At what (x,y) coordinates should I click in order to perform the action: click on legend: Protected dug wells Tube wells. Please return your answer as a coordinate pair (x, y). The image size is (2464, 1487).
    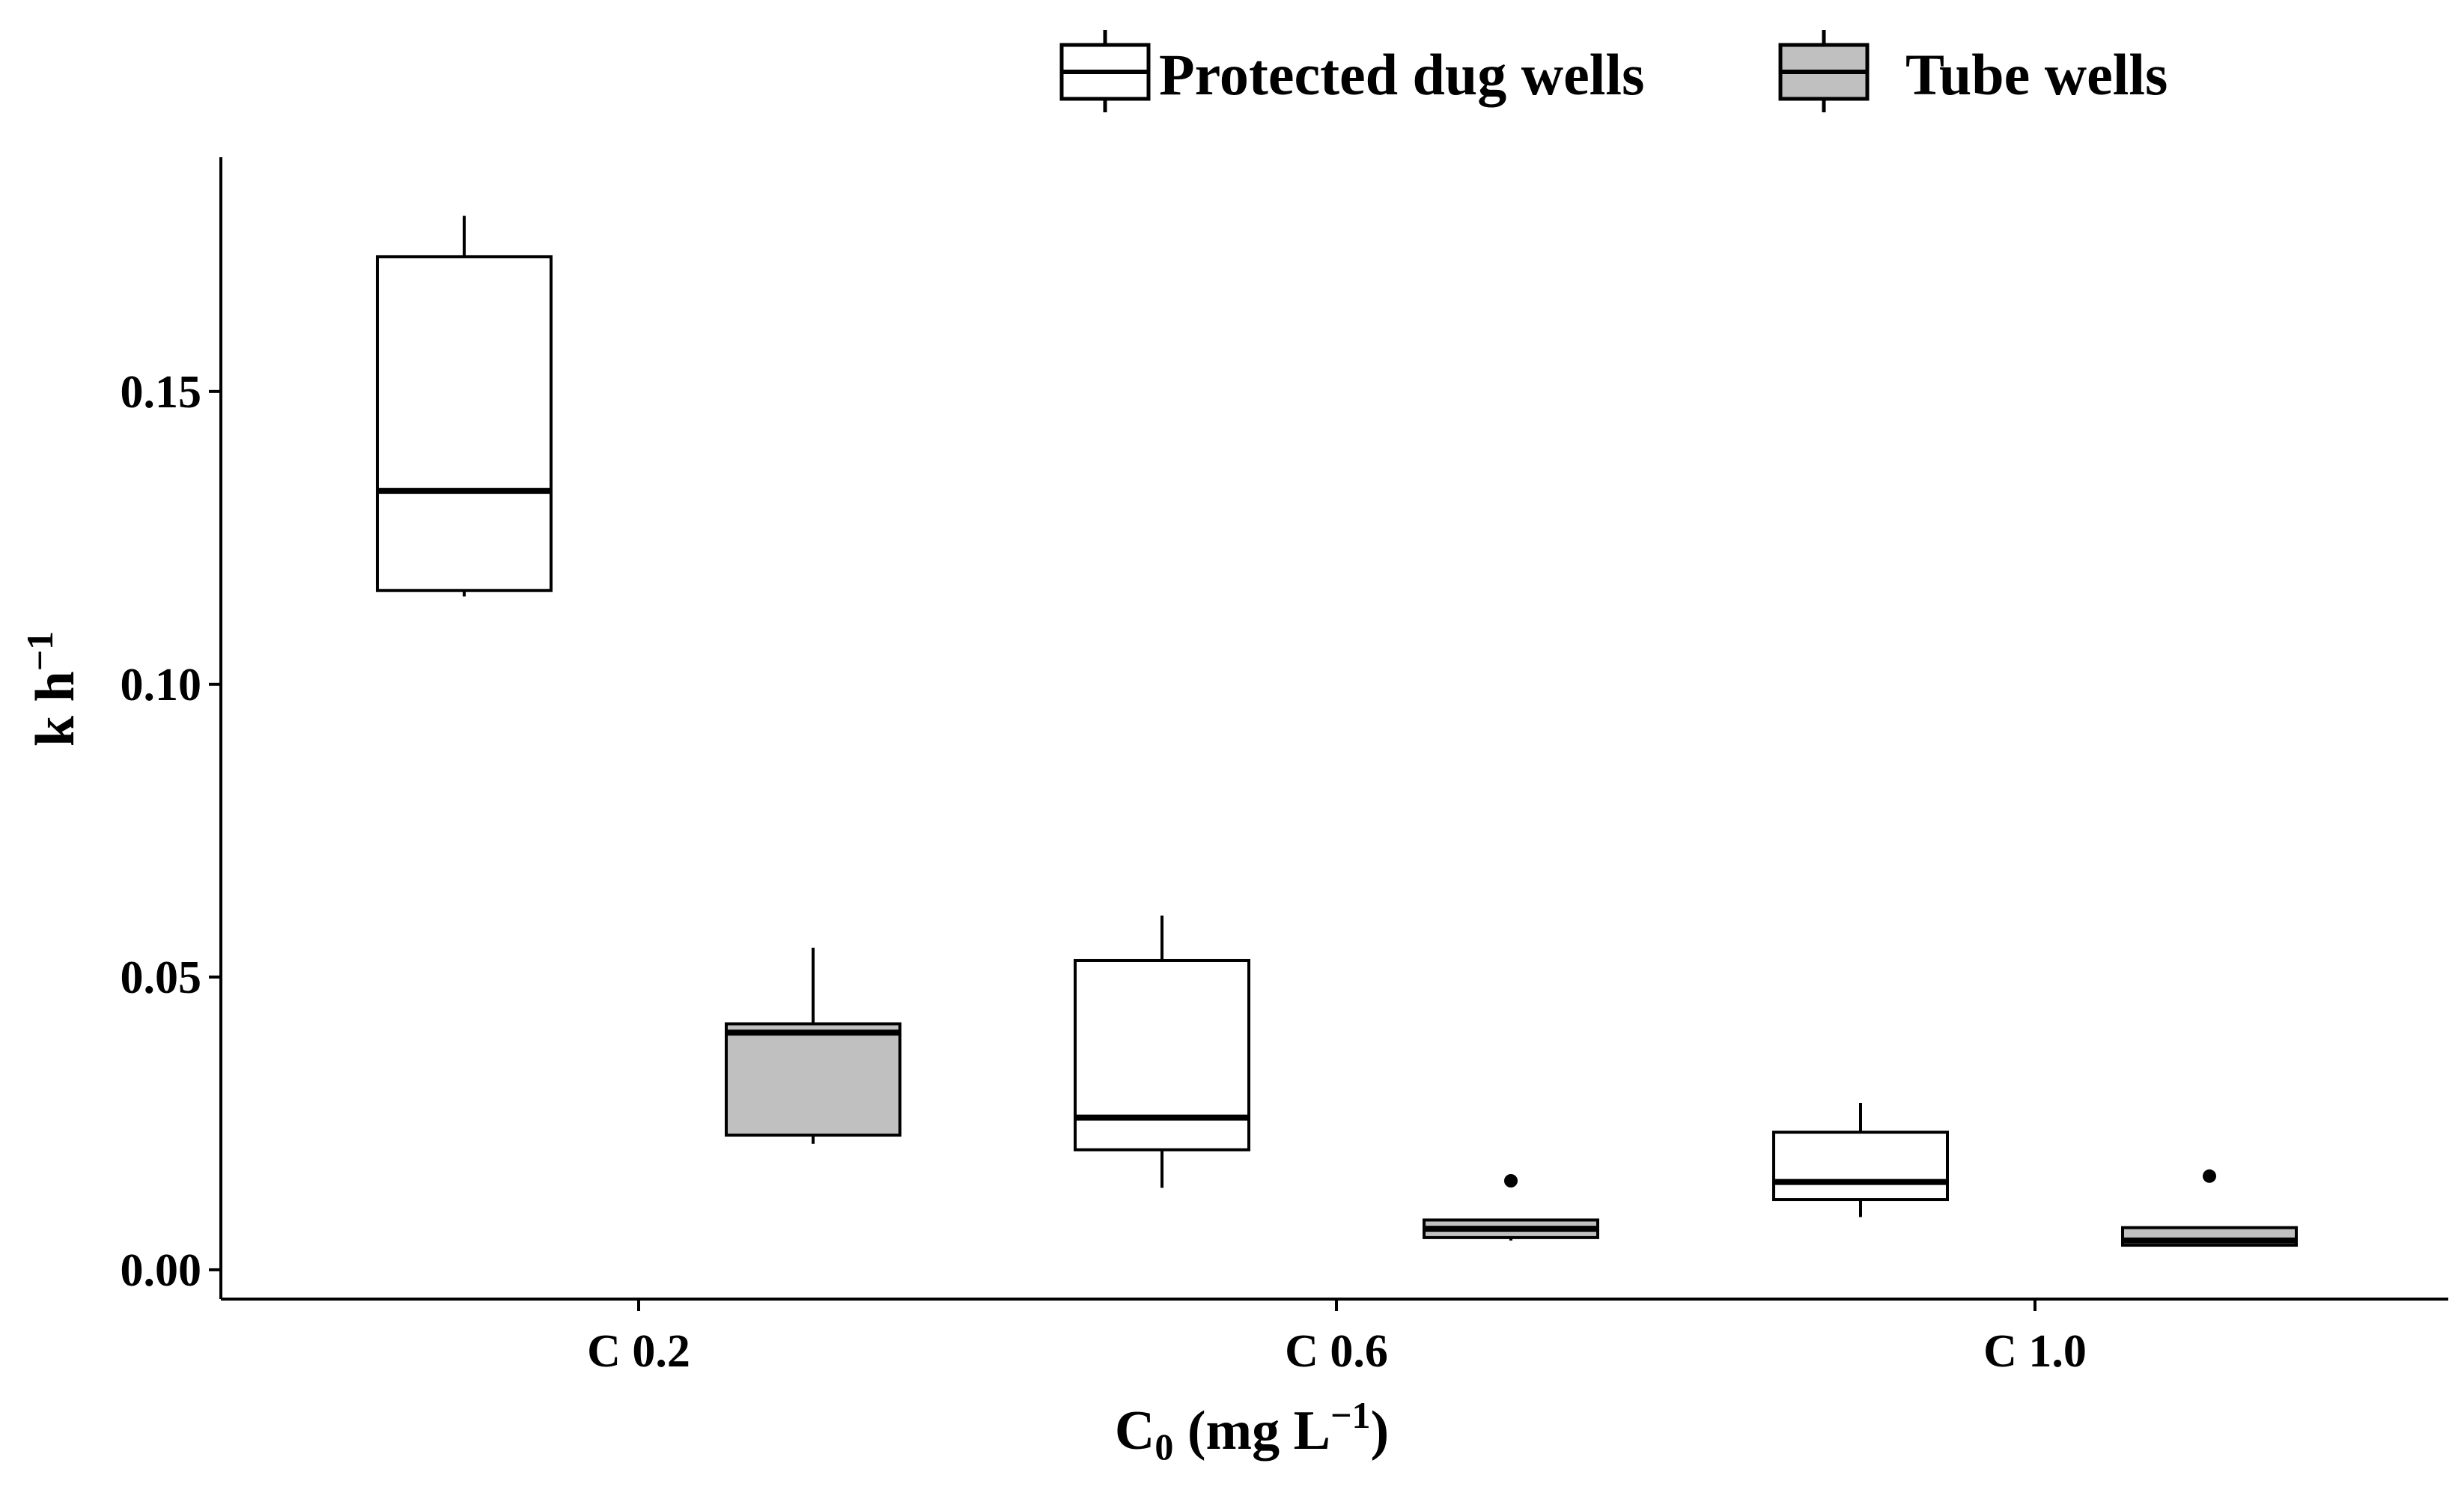
    Looking at the image, I should click on (1613, 71).